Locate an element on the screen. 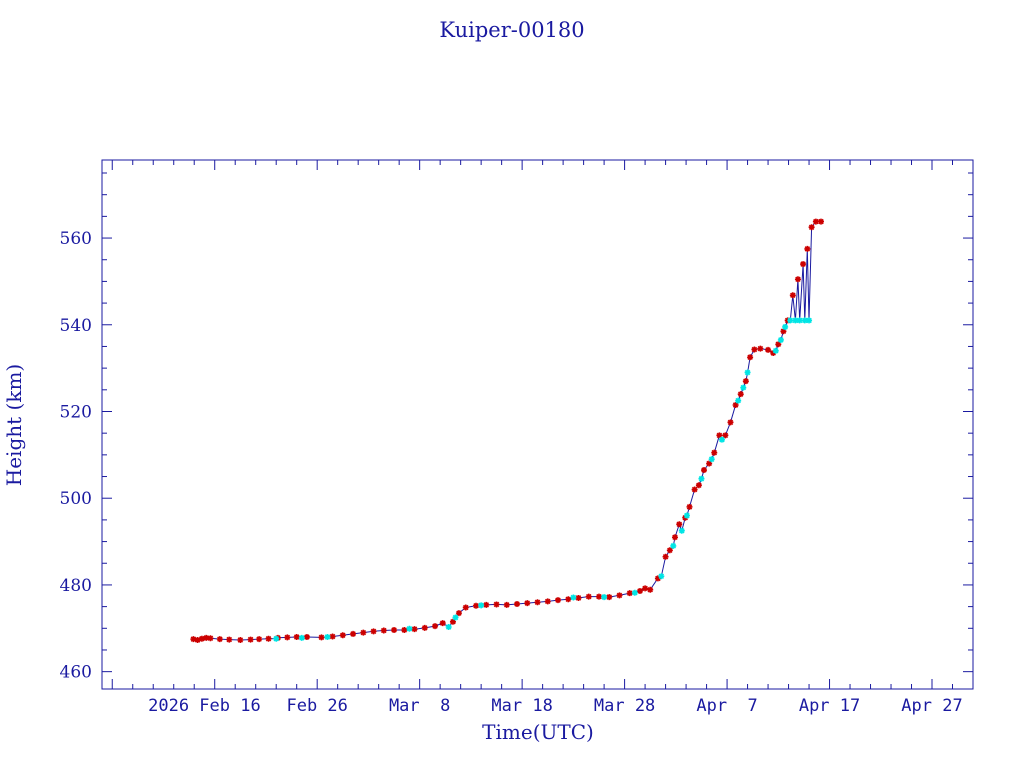 This screenshot has width=1024, height=768. y-tick-label: 460 is located at coordinates (76, 673).